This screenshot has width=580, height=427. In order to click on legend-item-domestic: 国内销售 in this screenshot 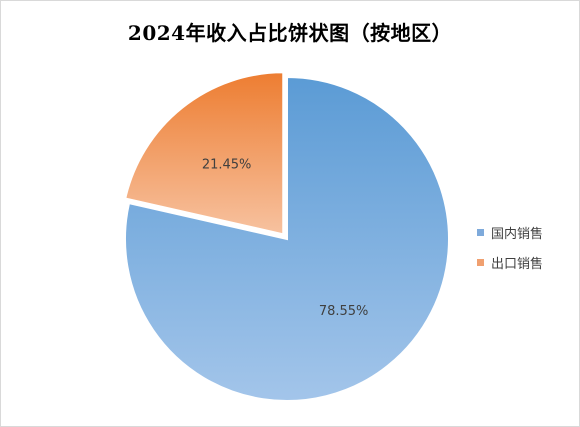, I will do `click(510, 232)`.